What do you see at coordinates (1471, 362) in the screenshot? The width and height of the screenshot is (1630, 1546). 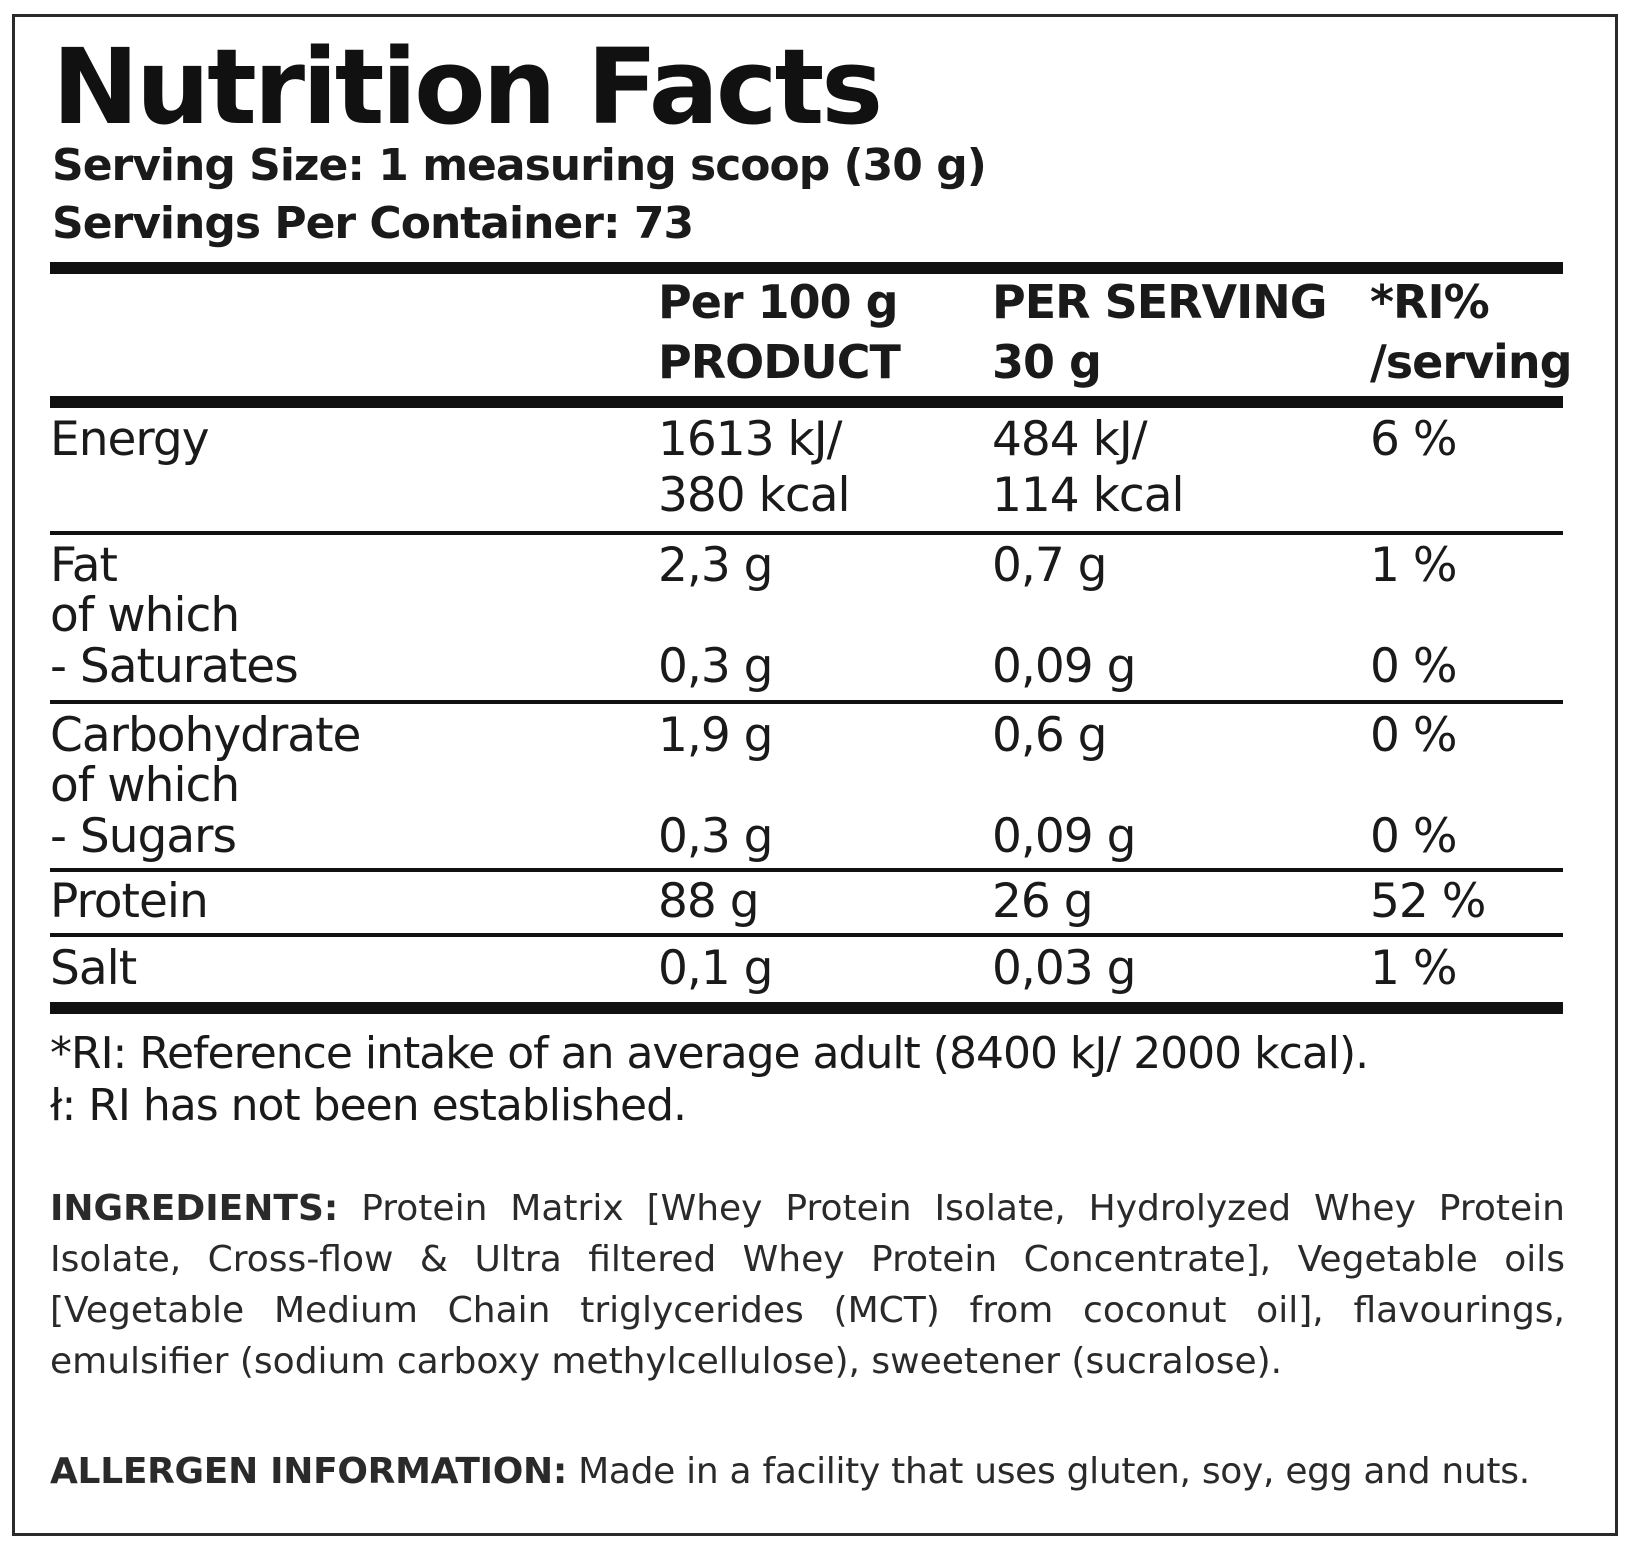 I see `header-ri-line2: /serving` at bounding box center [1471, 362].